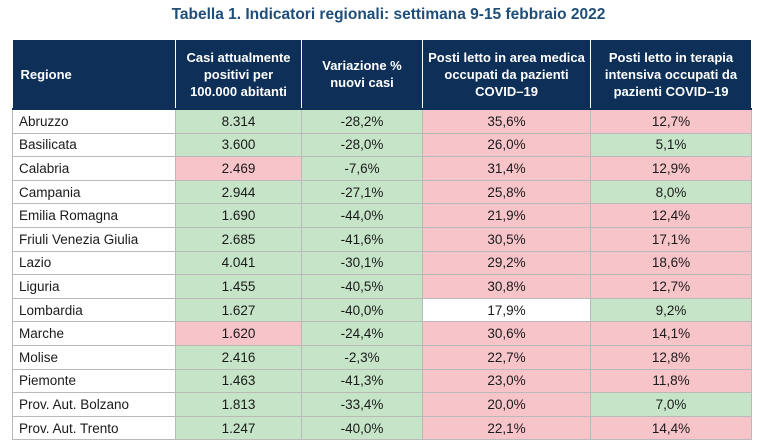 The width and height of the screenshot is (777, 440). Describe the element at coordinates (94, 239) in the screenshot. I see `region-cell: Friuli Venezia Giulia` at that location.